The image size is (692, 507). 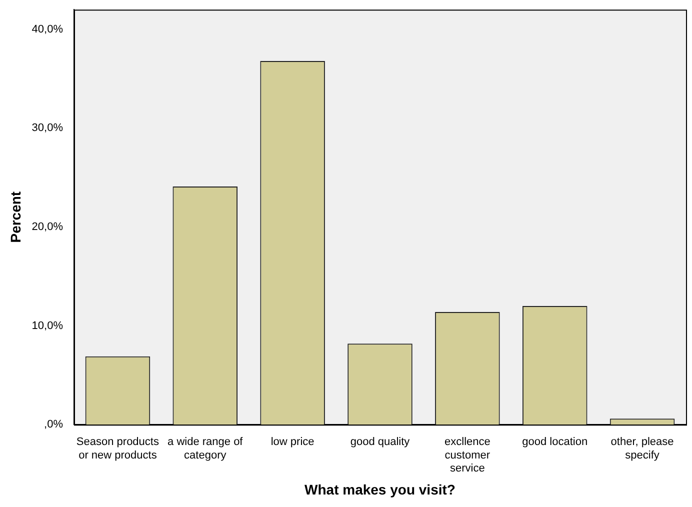 I want to click on y-axis-title: Percent, so click(x=15, y=217).